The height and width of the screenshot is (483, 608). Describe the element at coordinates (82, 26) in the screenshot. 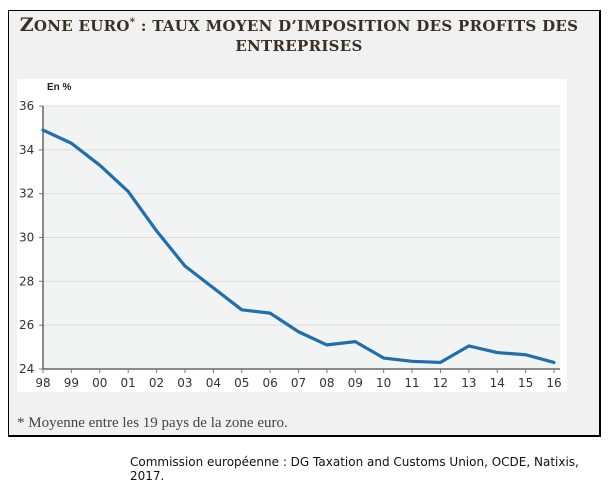

I see `title-part: ONE EURO` at that location.